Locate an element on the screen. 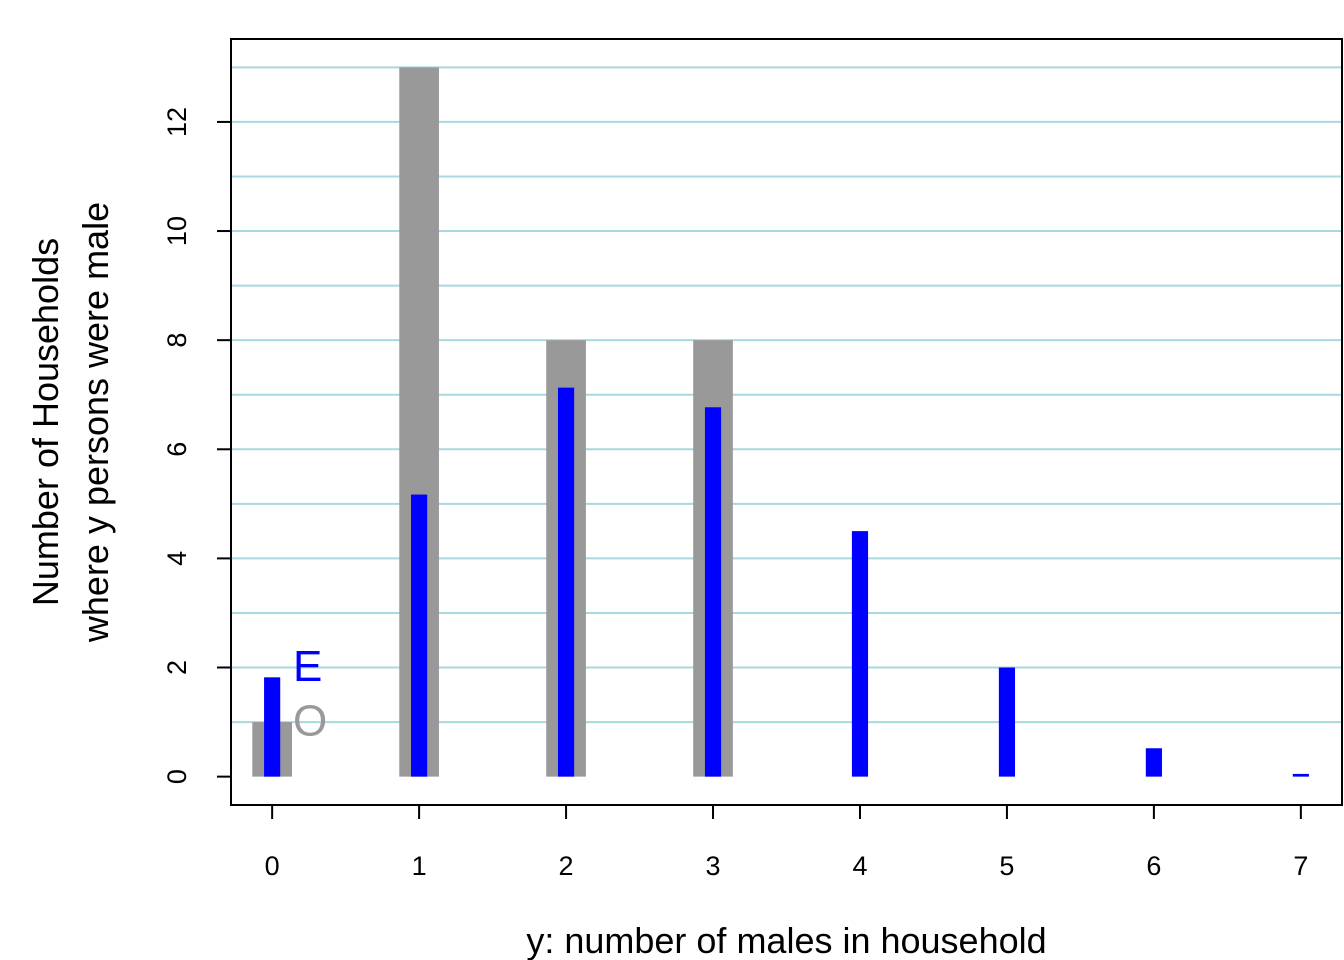 The image size is (1344, 960). y-tick-label: 10 is located at coordinates (177, 231).